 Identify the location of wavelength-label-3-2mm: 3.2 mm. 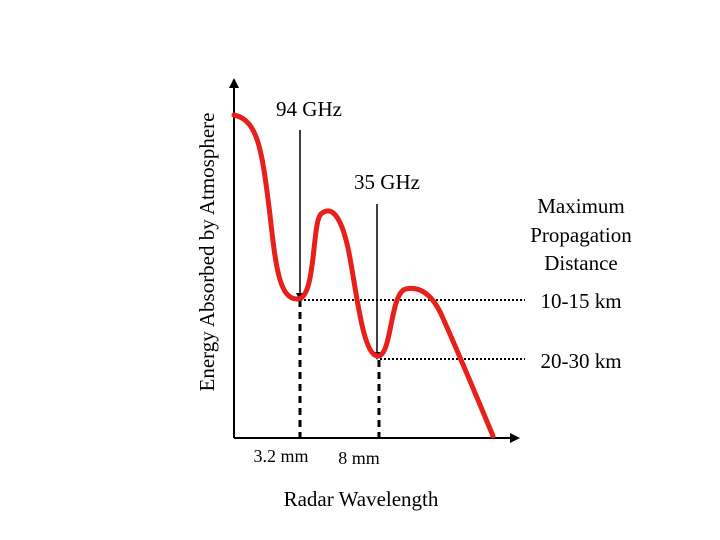
(280, 456).